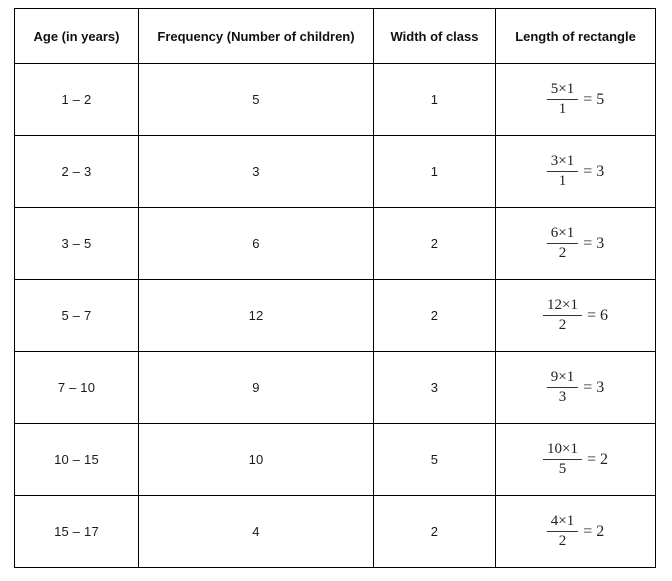  What do you see at coordinates (76, 36) in the screenshot?
I see `header-age: Age (in years)` at bounding box center [76, 36].